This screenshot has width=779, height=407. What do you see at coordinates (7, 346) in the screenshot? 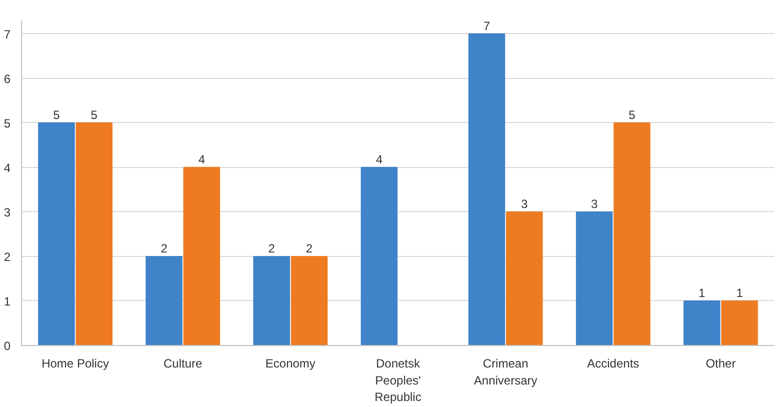
I see `y-tick-label: 0` at bounding box center [7, 346].